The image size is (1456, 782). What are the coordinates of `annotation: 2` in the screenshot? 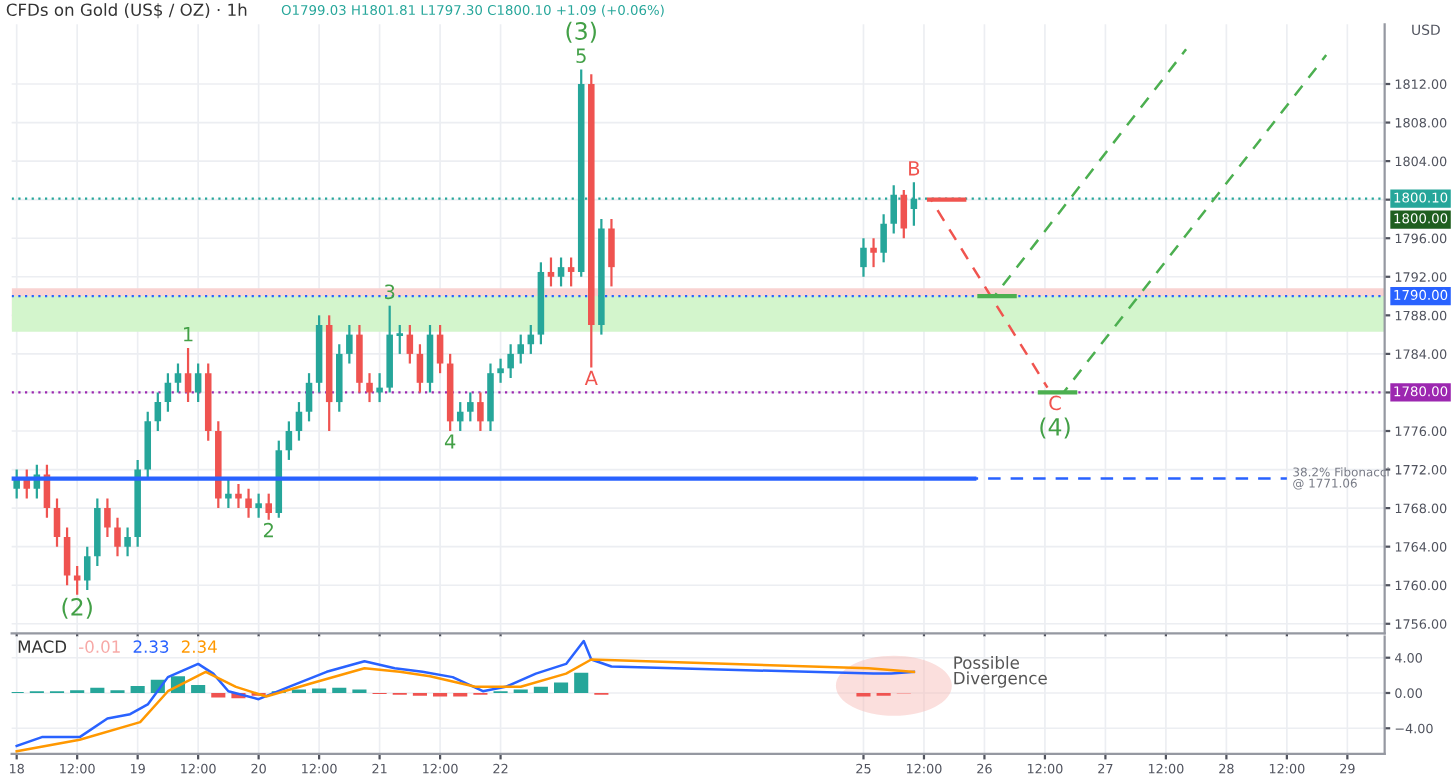 It's located at (268, 530).